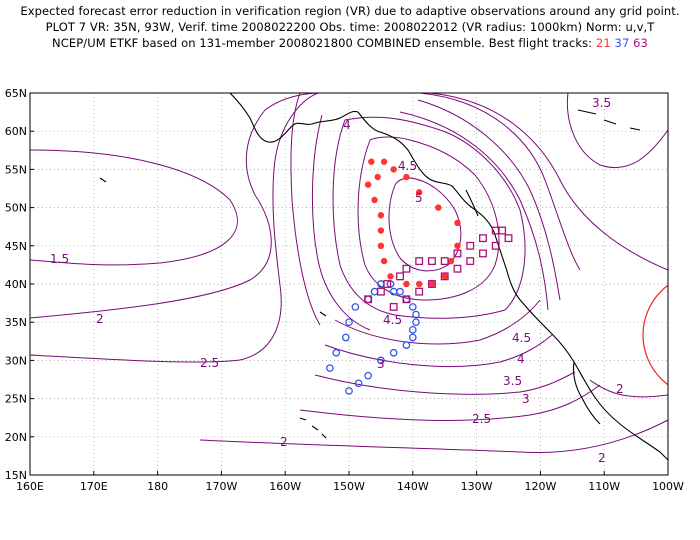 Image resolution: width=700 pixels, height=540 pixels. Describe the element at coordinates (16, 169) in the screenshot. I see `lat-tick-label: 55N` at that location.